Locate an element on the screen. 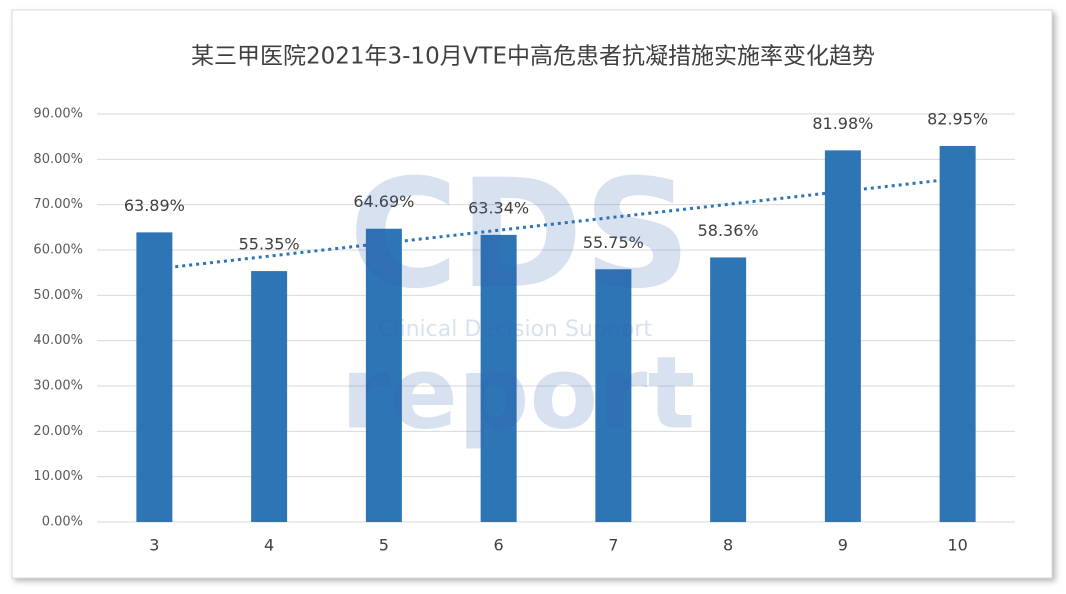  x-tick-label: 6 is located at coordinates (499, 545).